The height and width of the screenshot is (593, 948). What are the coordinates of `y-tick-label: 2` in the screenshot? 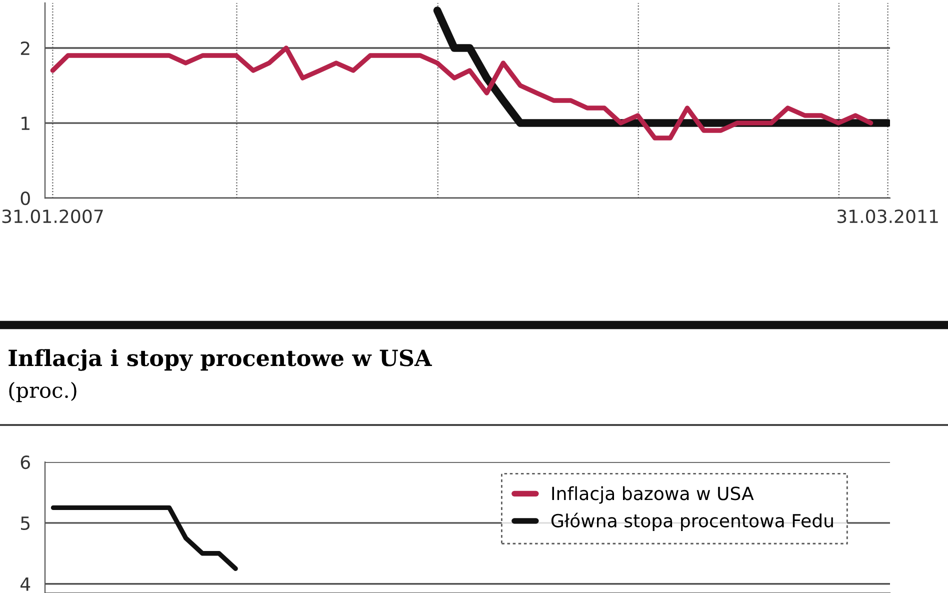 It's located at (25, 48).